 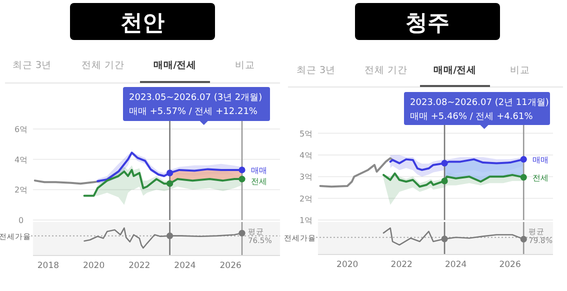 I want to click on x-tick-label: 2018, so click(x=48, y=266).